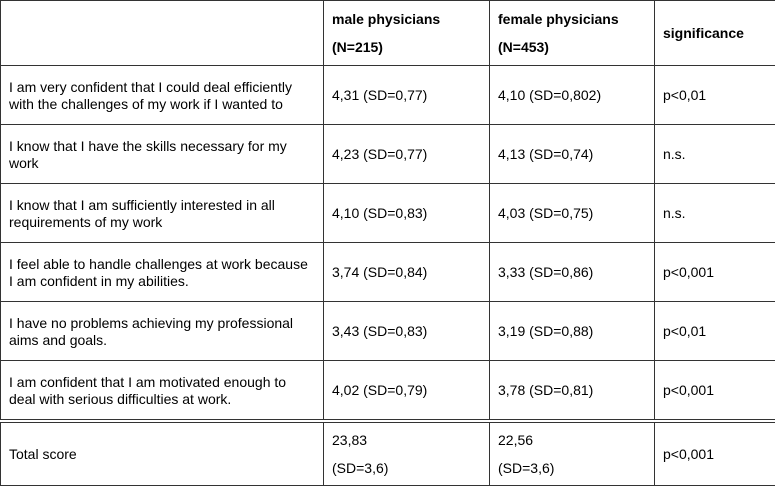 Image resolution: width=775 pixels, height=486 pixels. I want to click on female-value: 4,10 (SD=0,802), so click(572, 95).